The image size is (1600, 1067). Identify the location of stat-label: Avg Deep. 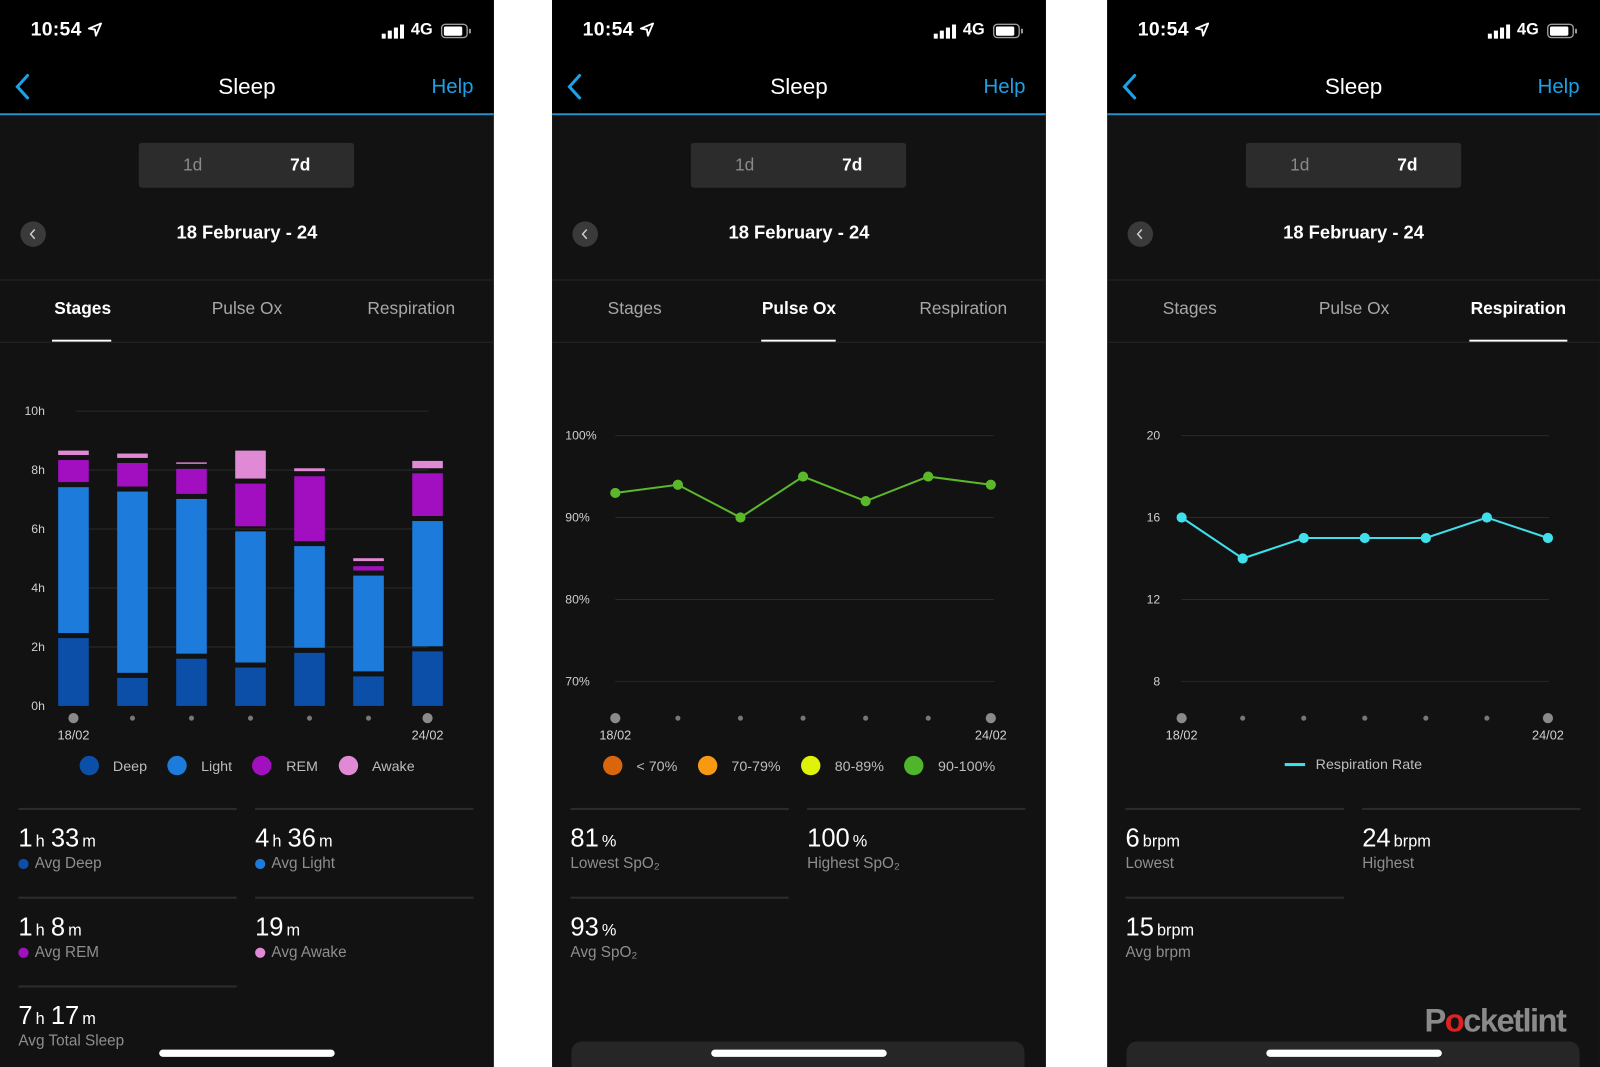
(60, 863).